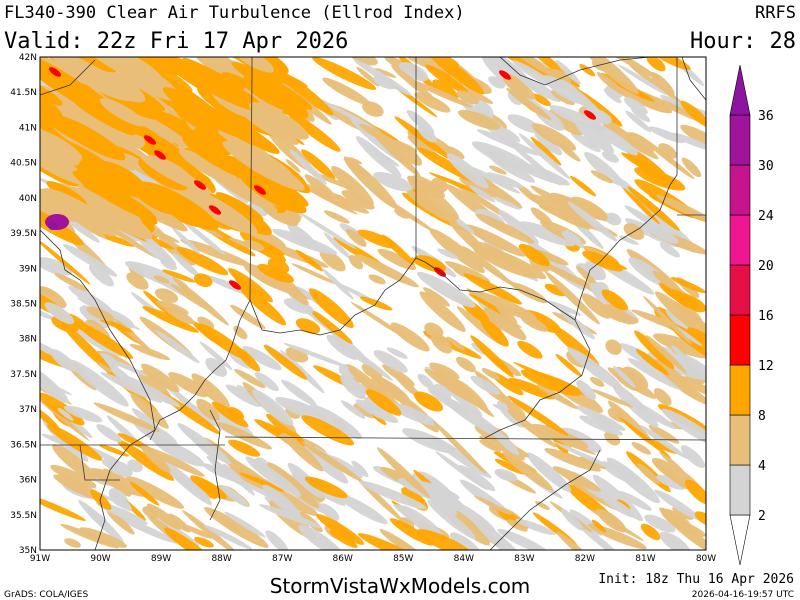 Image resolution: width=800 pixels, height=600 pixels. Describe the element at coordinates (28, 128) in the screenshot. I see `lat-label: 41N` at that location.